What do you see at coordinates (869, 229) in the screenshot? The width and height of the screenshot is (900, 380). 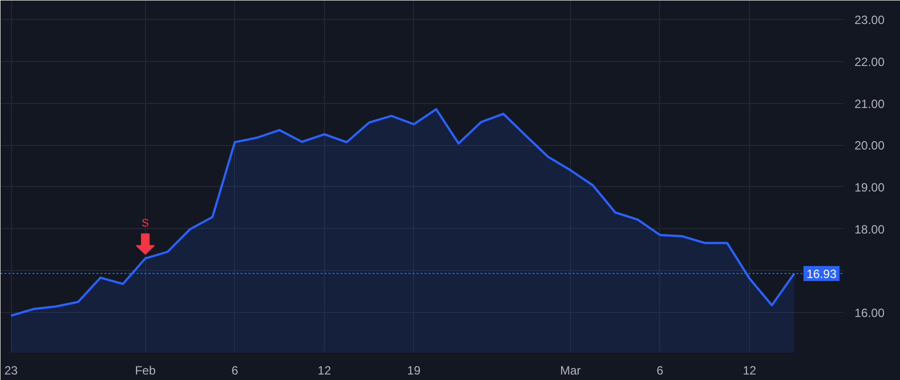 I see `y-tick-label: 18.00` at bounding box center [869, 229].